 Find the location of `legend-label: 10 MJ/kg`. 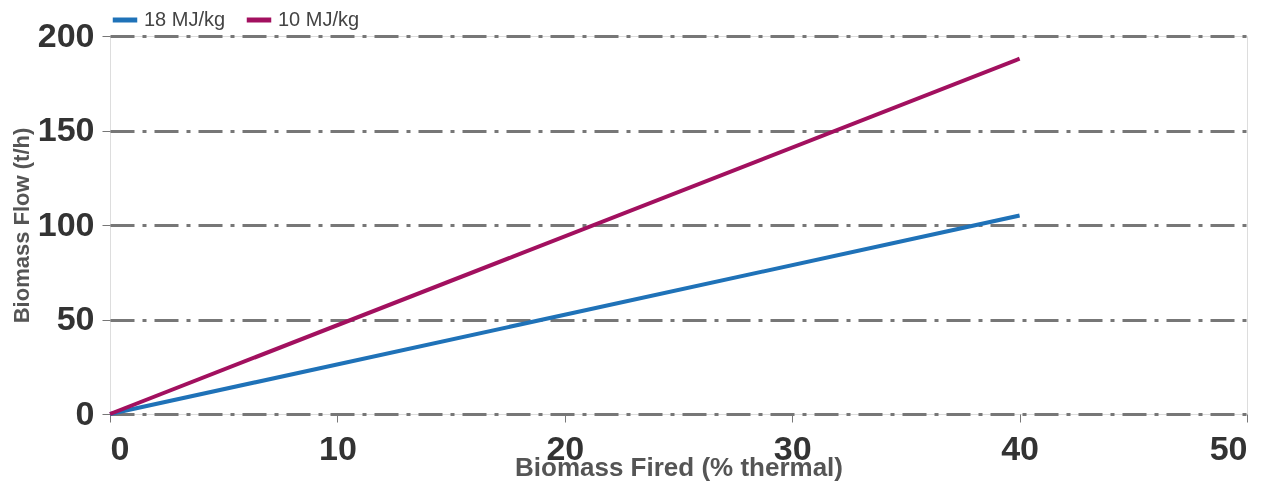

legend-label: 10 MJ/kg is located at coordinates (319, 19).